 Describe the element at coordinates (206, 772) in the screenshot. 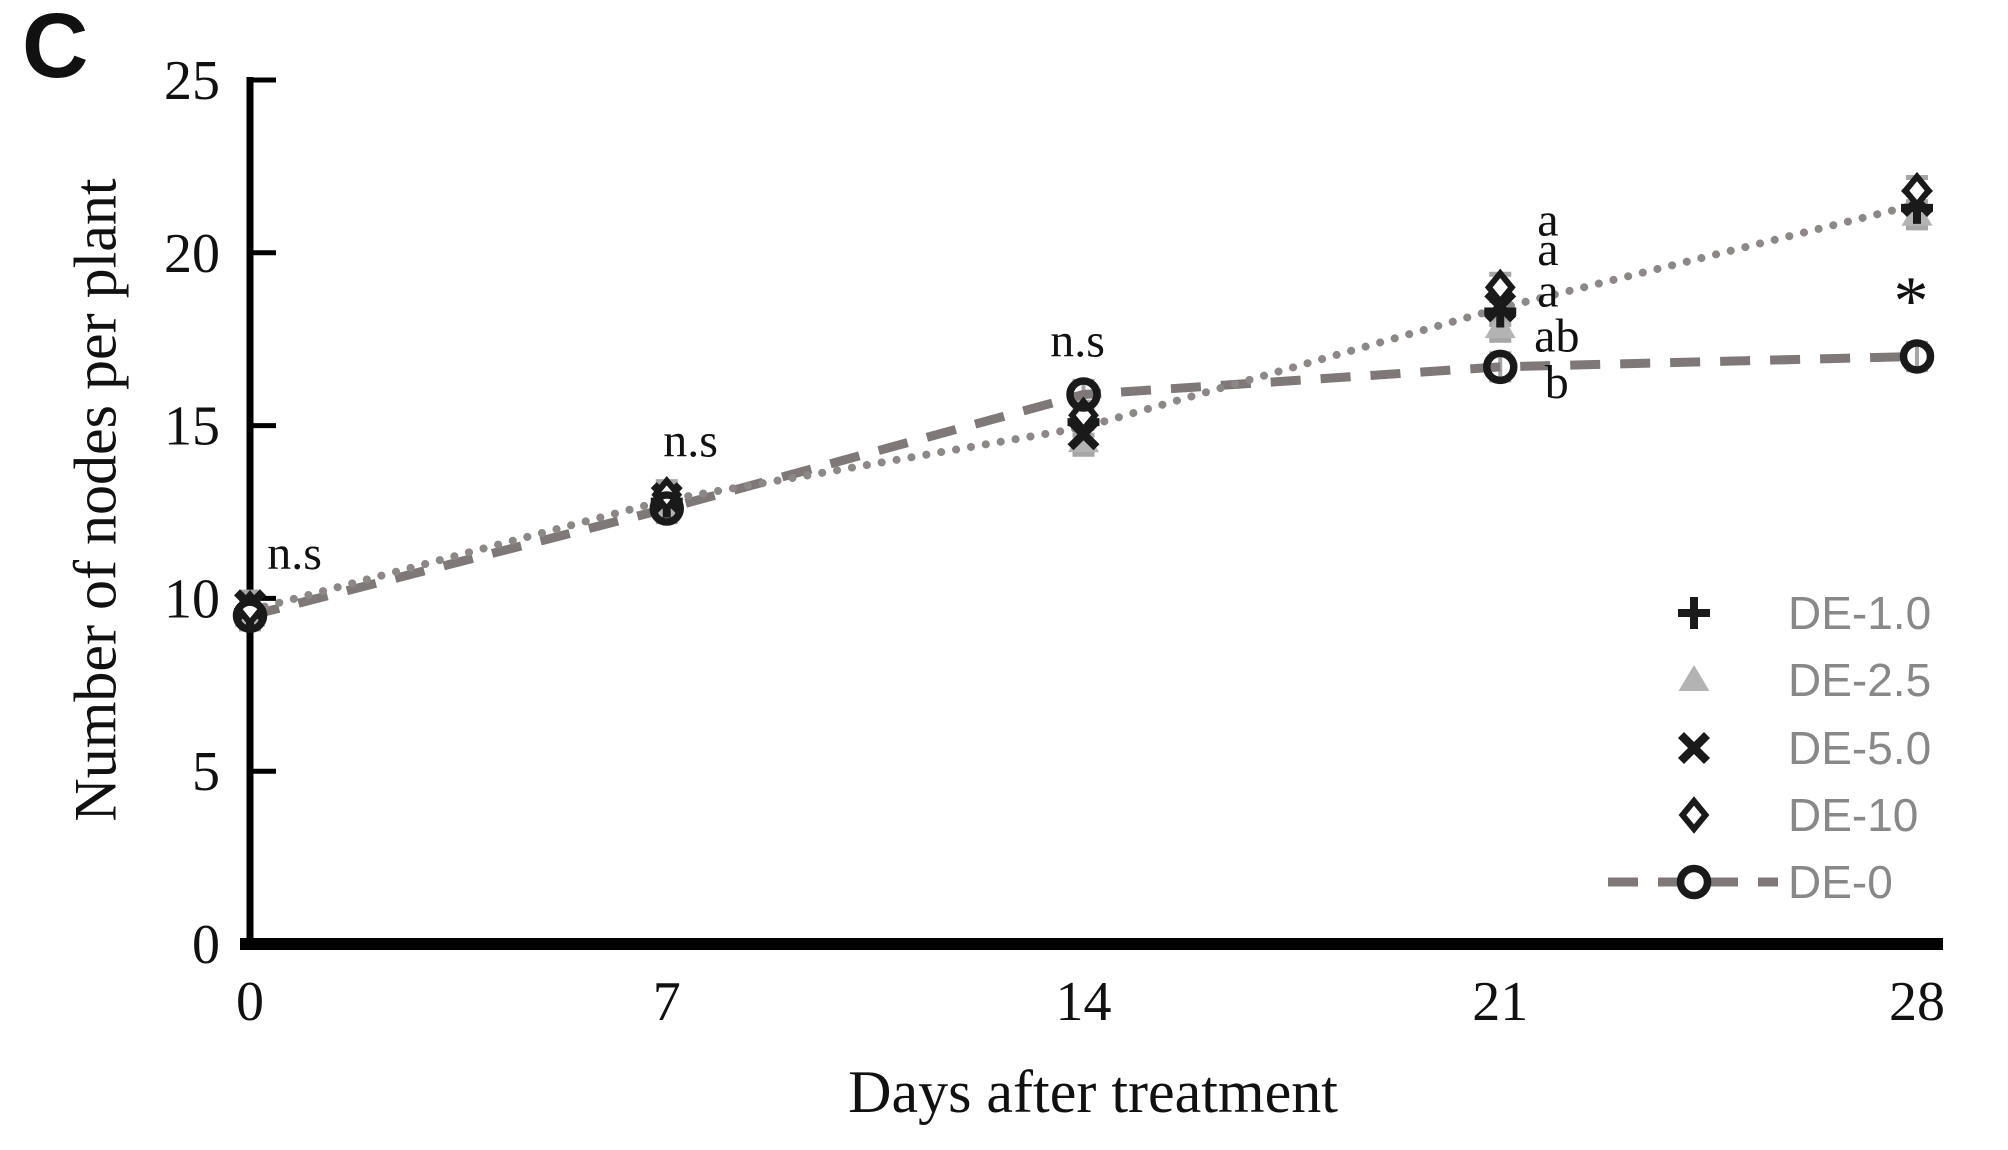

I see `y-tick-label: 5` at that location.